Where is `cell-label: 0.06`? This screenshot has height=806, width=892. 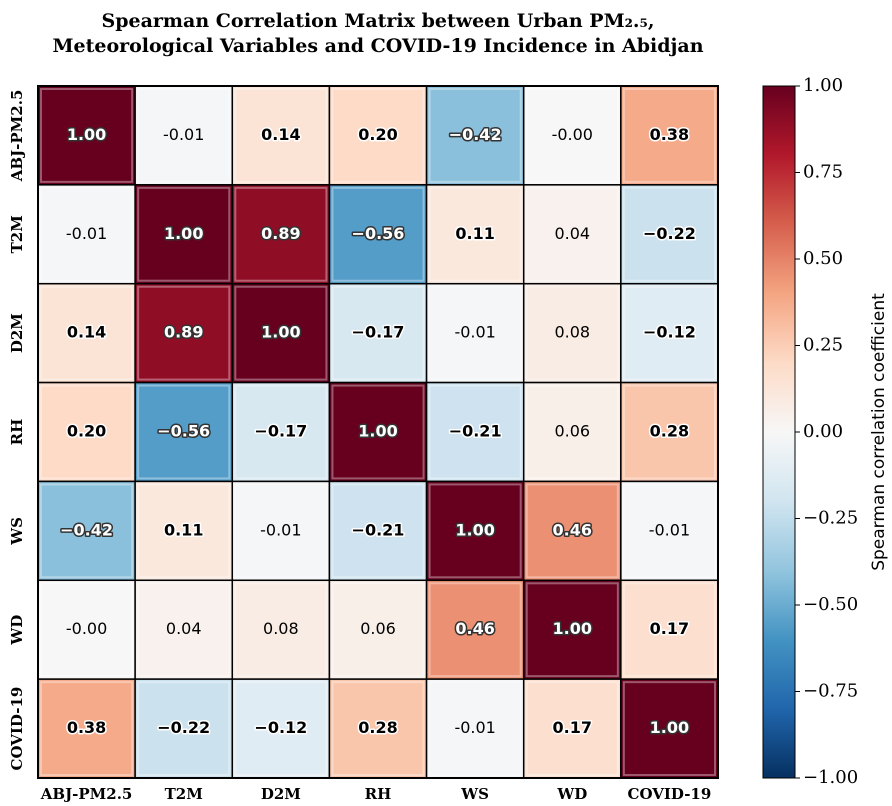 cell-label: 0.06 is located at coordinates (572, 431).